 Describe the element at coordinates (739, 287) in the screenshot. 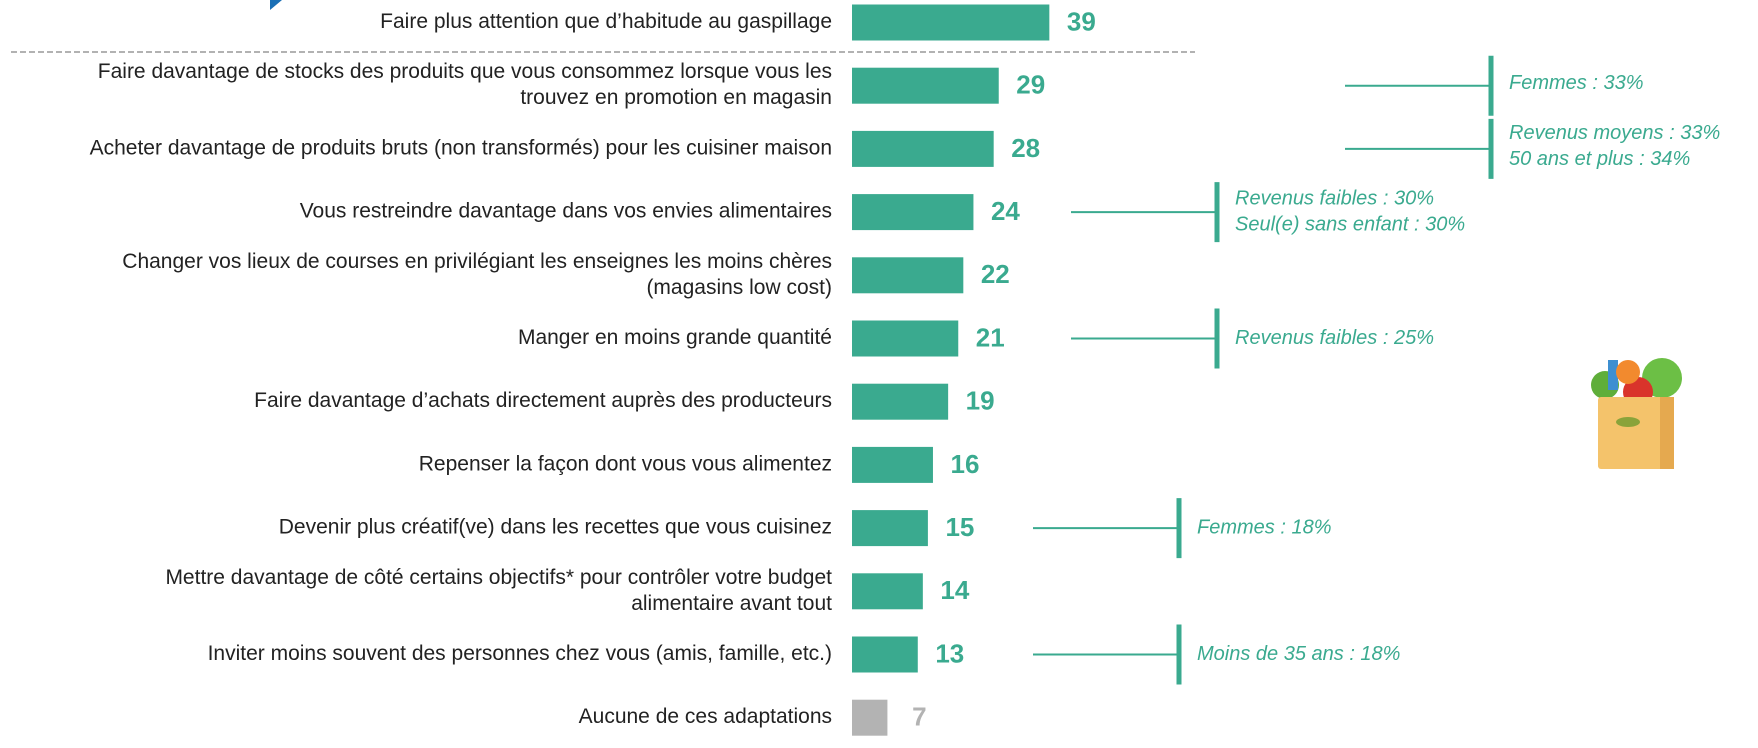

I see `category-label: (magasins low cost)` at that location.